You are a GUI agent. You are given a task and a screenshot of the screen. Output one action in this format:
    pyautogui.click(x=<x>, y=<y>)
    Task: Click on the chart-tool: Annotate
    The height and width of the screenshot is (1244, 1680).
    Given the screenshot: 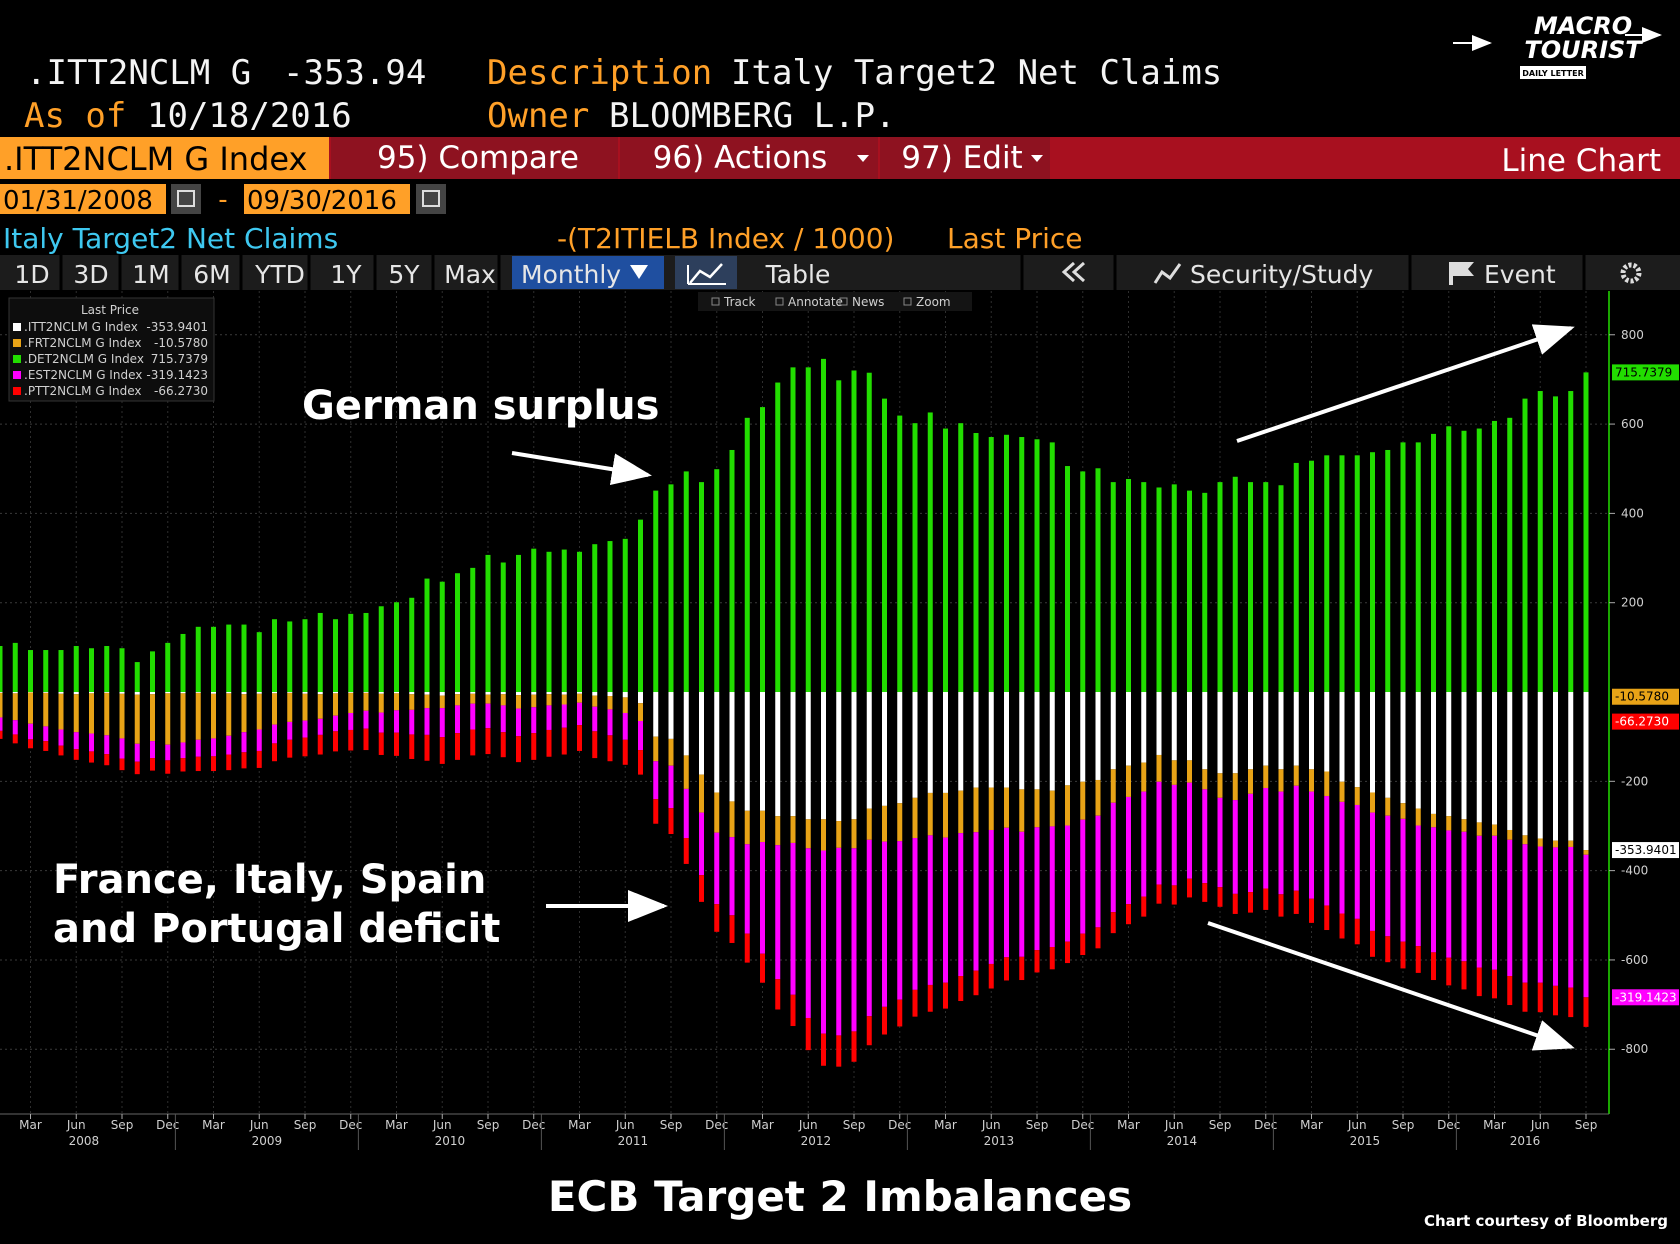 What is the action you would take?
    pyautogui.click(x=815, y=302)
    